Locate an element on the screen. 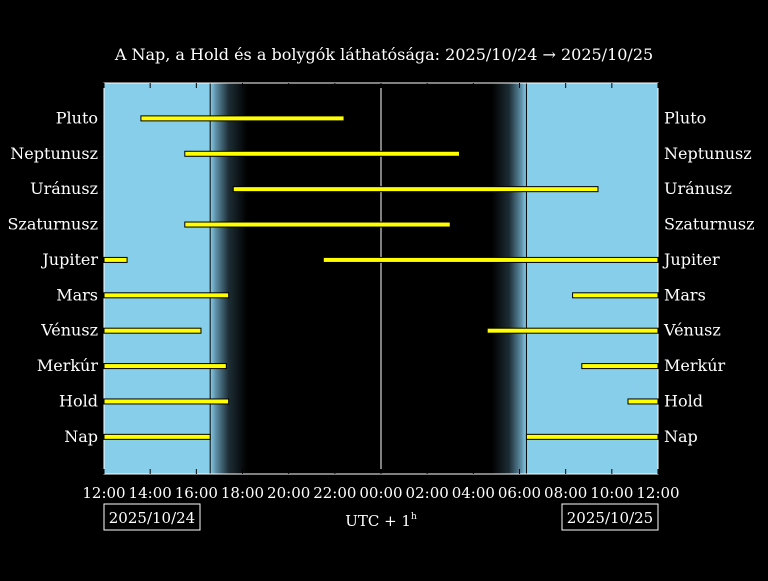 The image size is (768, 581). body-label-left: Jupiter is located at coordinates (69, 259).